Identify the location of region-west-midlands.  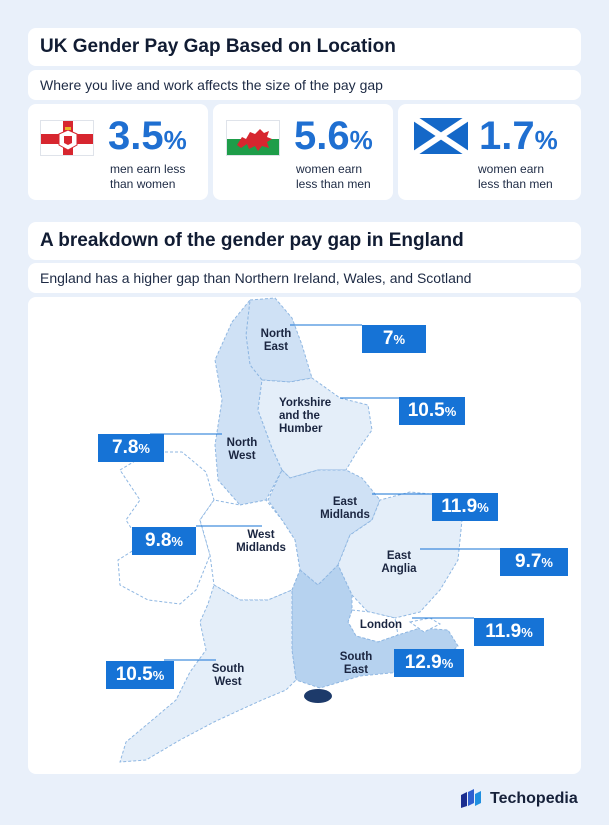
(250, 550).